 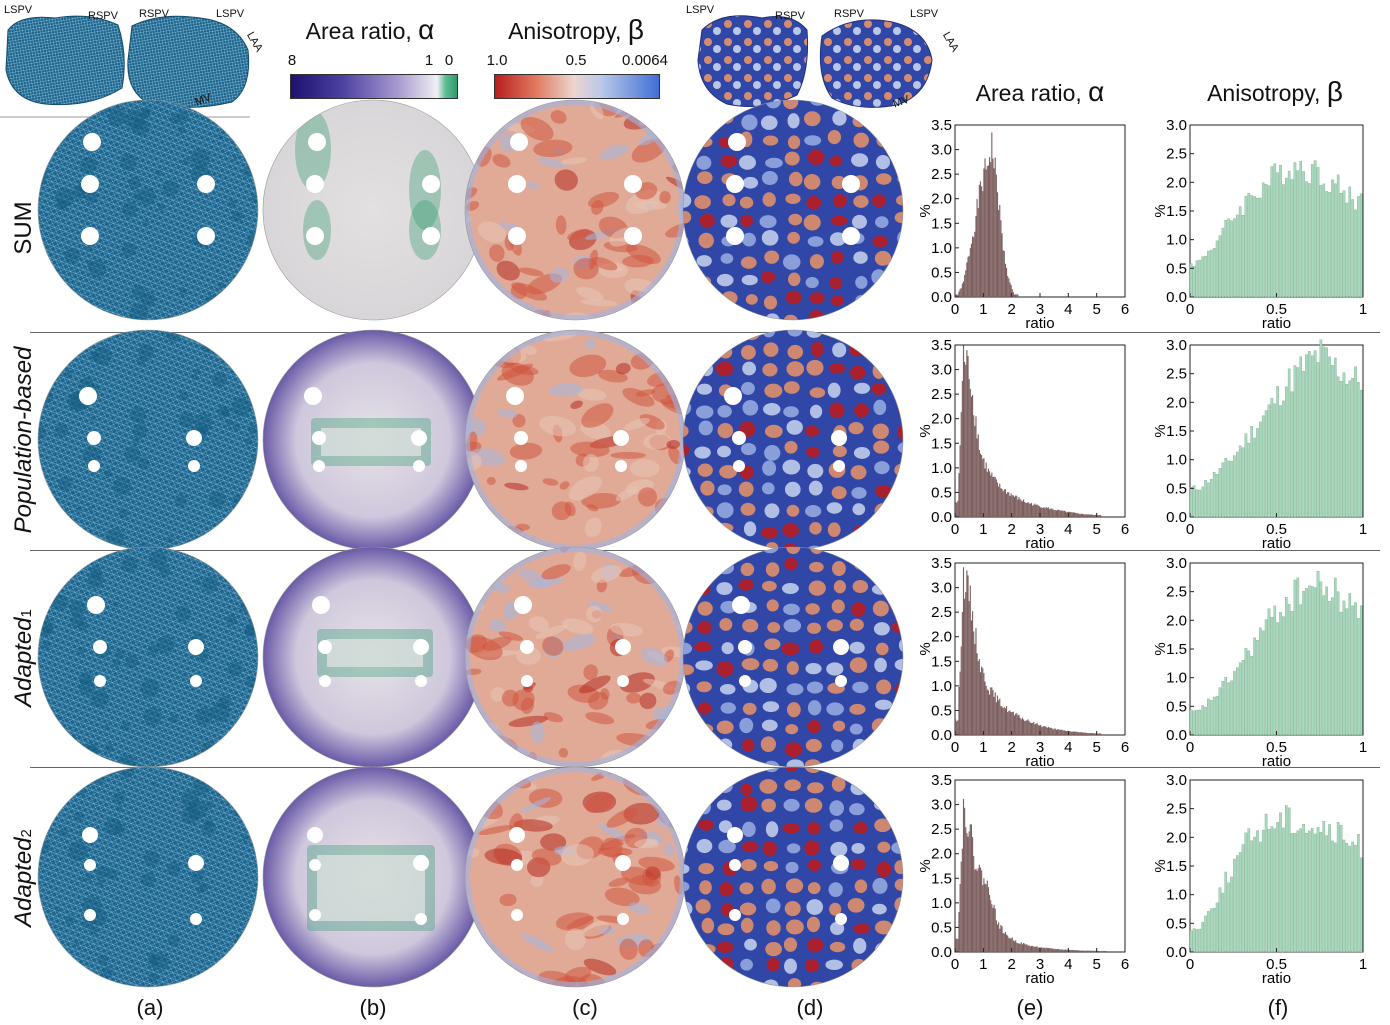 I want to click on y-axis-label: %, so click(x=925, y=648).